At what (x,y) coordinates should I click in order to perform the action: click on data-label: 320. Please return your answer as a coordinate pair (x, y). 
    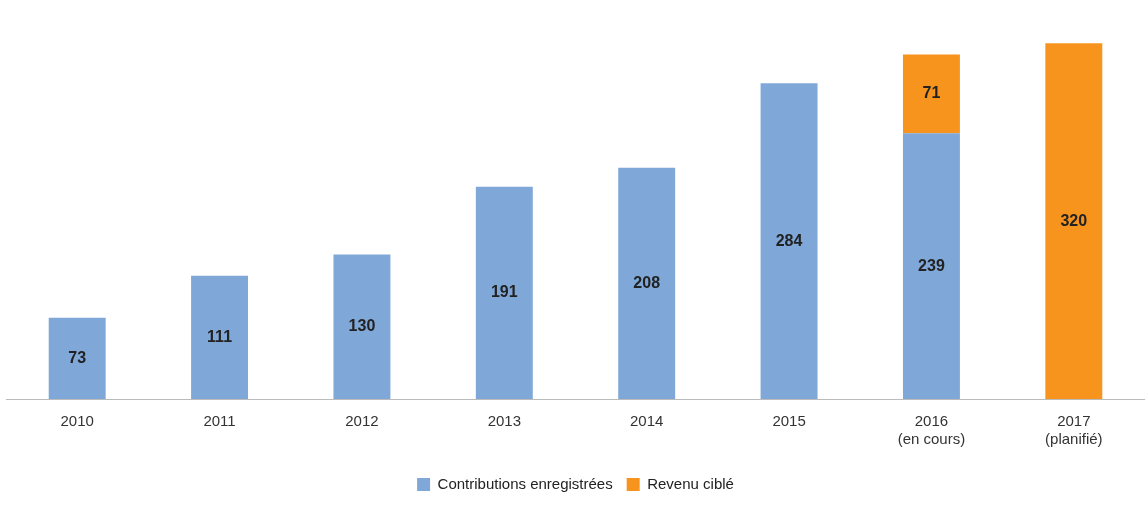
    Looking at the image, I should click on (1074, 220).